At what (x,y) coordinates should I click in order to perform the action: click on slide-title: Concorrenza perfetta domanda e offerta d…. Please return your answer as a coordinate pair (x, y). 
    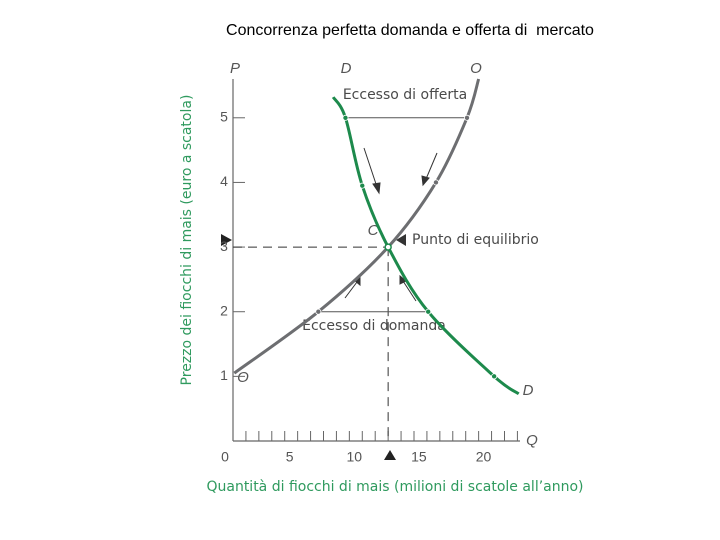
    Looking at the image, I should click on (410, 30).